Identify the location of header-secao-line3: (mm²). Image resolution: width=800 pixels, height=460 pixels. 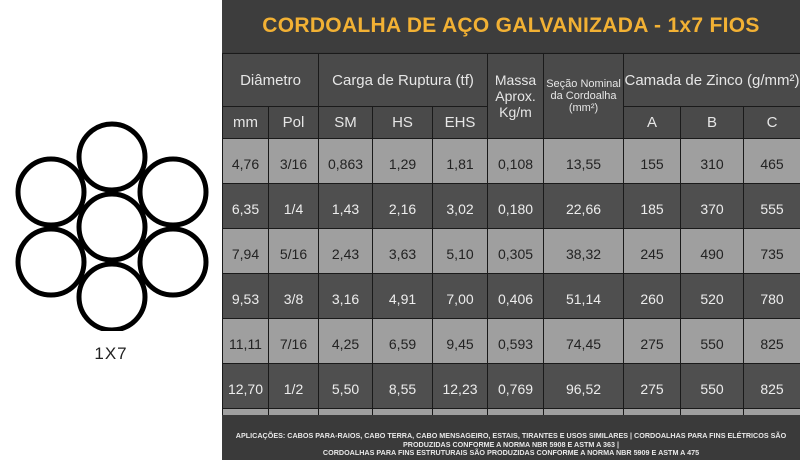
(583, 108).